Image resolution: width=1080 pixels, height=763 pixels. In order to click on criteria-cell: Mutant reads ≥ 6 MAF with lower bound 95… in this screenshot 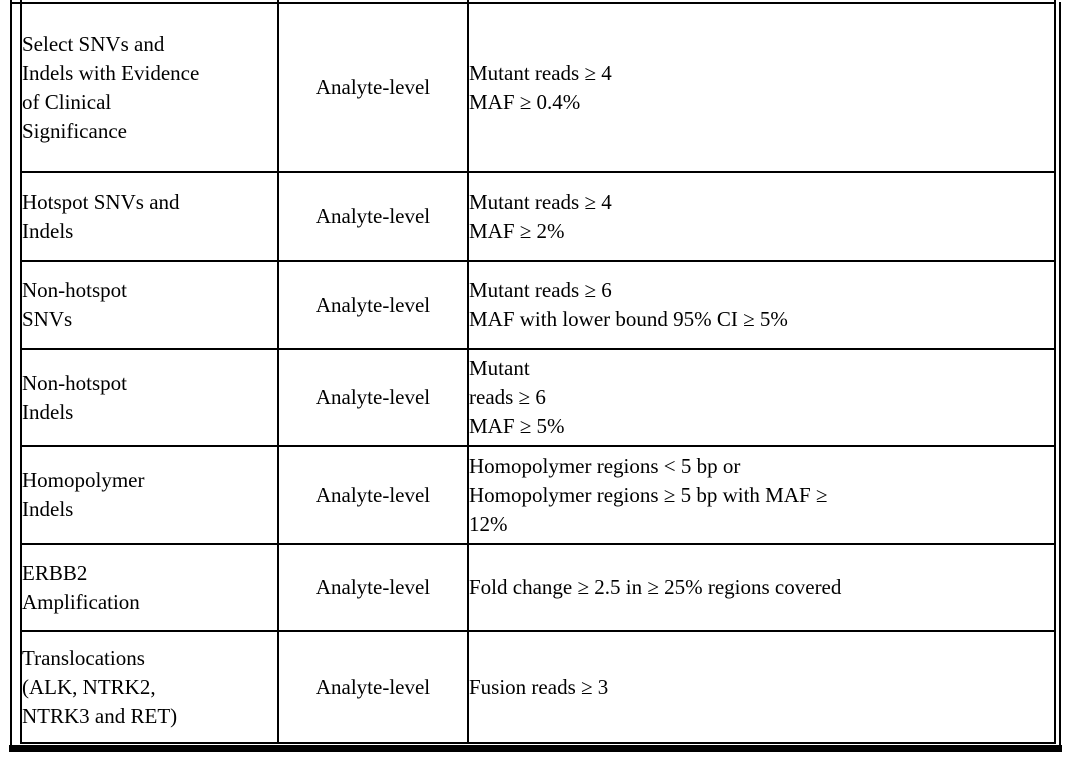, I will do `click(761, 305)`.